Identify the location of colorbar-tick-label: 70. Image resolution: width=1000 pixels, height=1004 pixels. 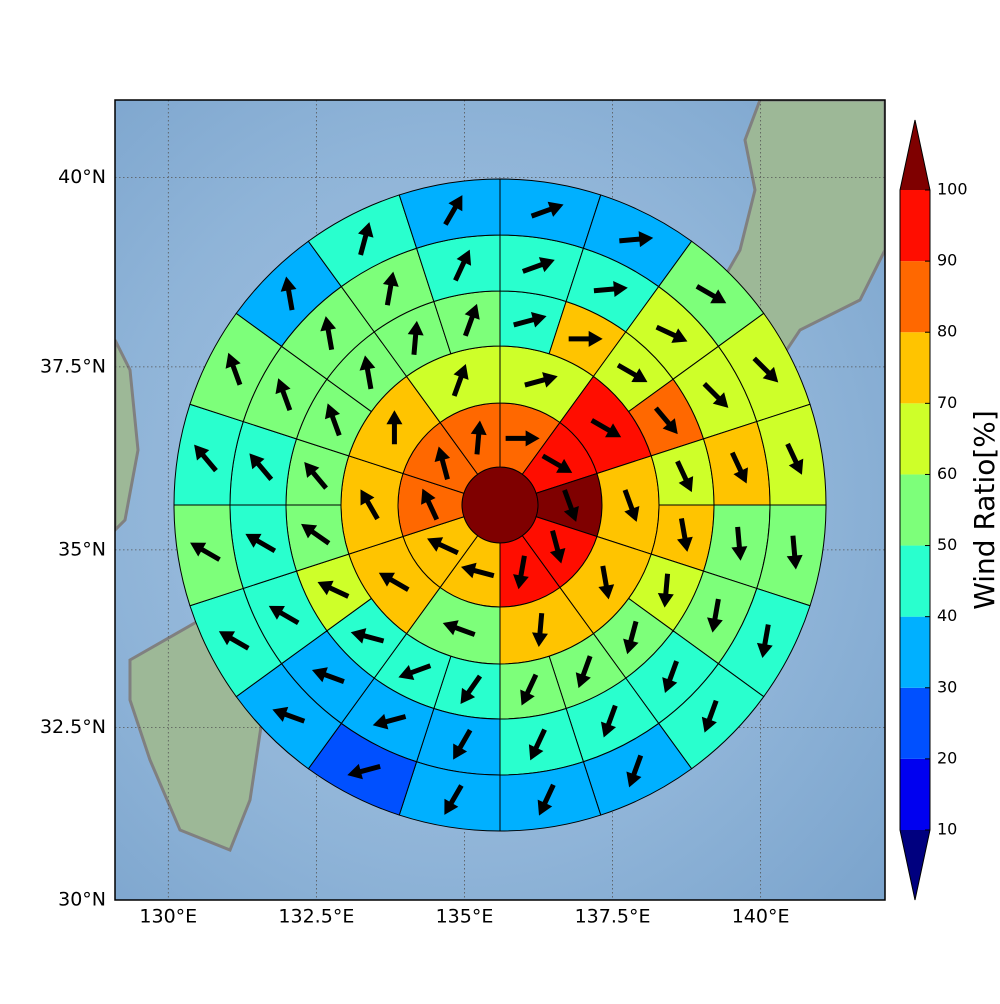
(947, 402).